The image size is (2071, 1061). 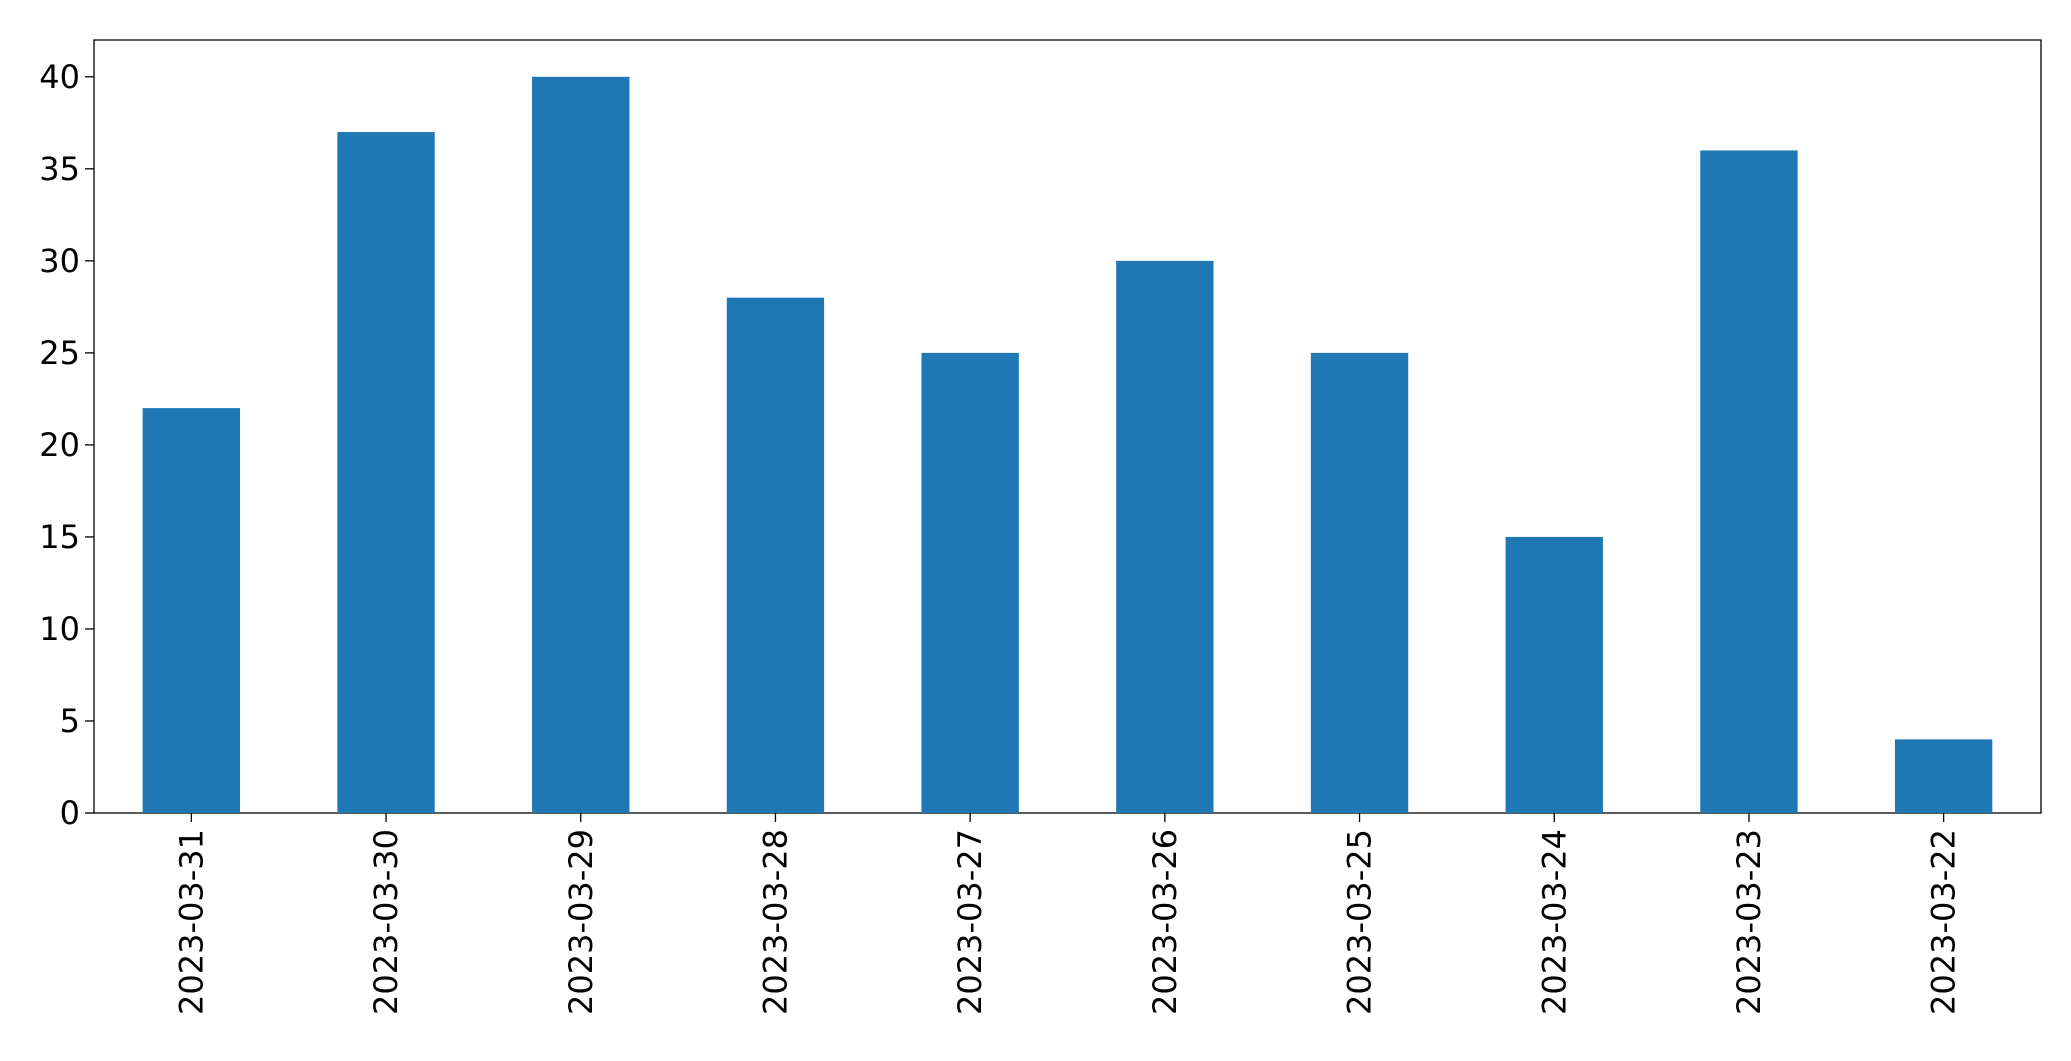 What do you see at coordinates (1360, 922) in the screenshot?
I see `x-tick-label: 2023-03-25` at bounding box center [1360, 922].